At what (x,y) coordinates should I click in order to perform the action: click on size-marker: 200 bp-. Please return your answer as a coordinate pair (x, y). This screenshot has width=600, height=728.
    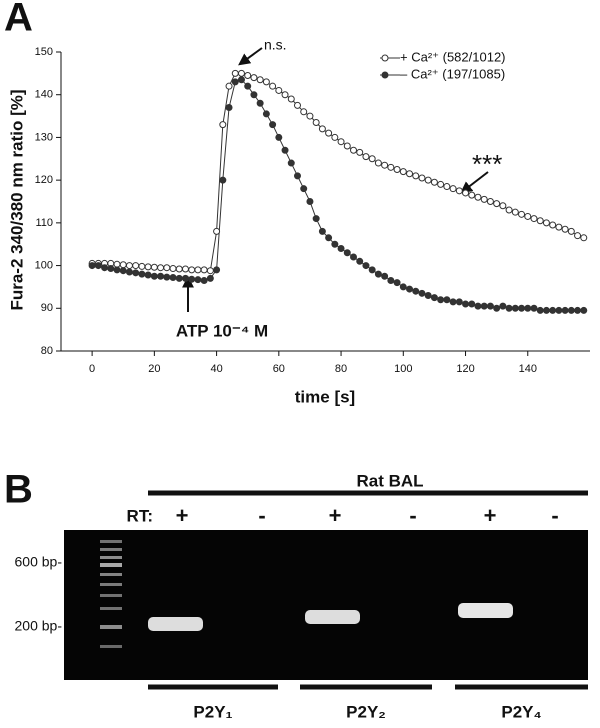
    Looking at the image, I should click on (39, 626).